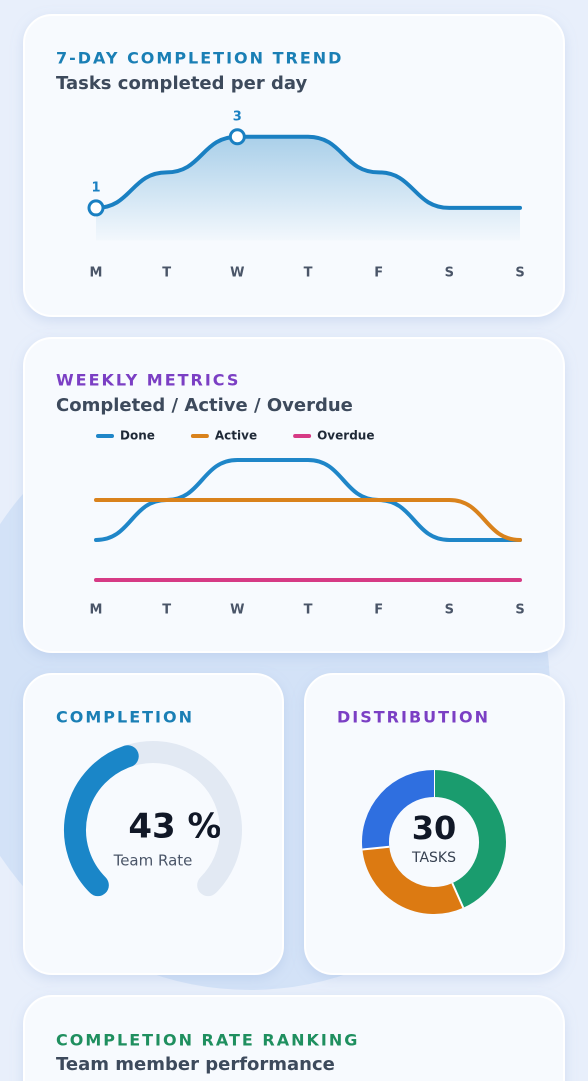 This screenshot has height=1081, width=588. What do you see at coordinates (236, 436) in the screenshot?
I see `legend-label: Active` at bounding box center [236, 436].